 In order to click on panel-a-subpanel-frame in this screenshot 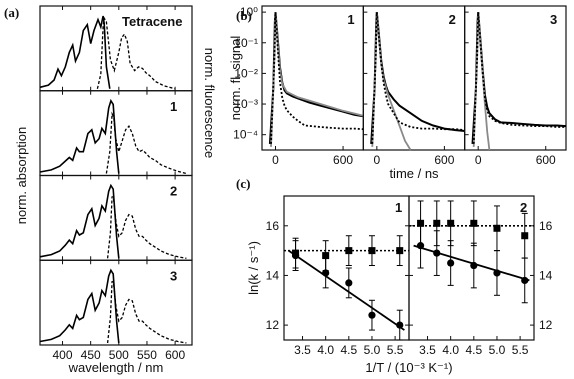, I will do `click(116, 302)`.